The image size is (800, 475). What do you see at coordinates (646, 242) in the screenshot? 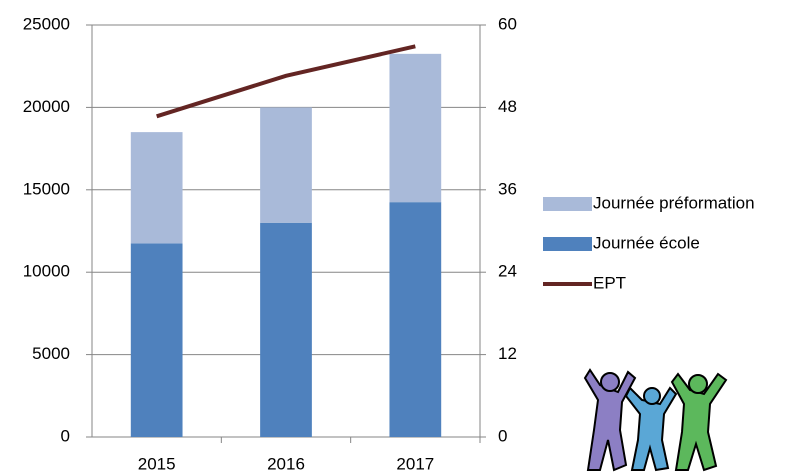
I see `legend-label: Journée école` at bounding box center [646, 242].